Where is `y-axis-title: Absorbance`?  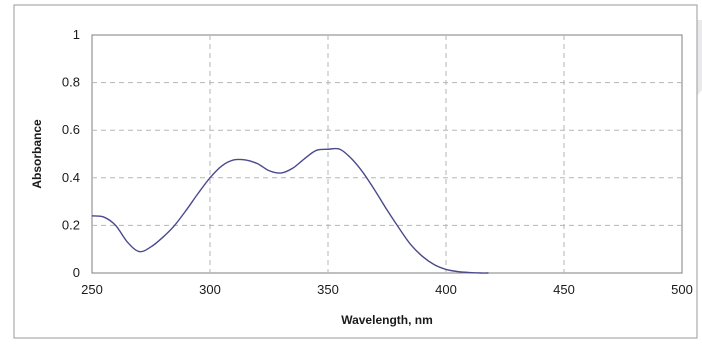
y-axis-title: Absorbance is located at coordinates (37, 154).